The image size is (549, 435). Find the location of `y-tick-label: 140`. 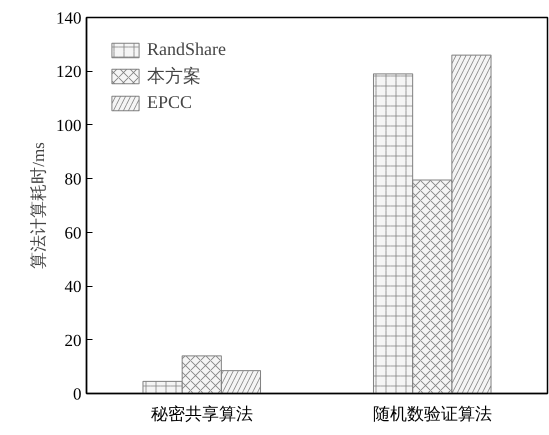

y-tick-label: 140 is located at coordinates (69, 18).